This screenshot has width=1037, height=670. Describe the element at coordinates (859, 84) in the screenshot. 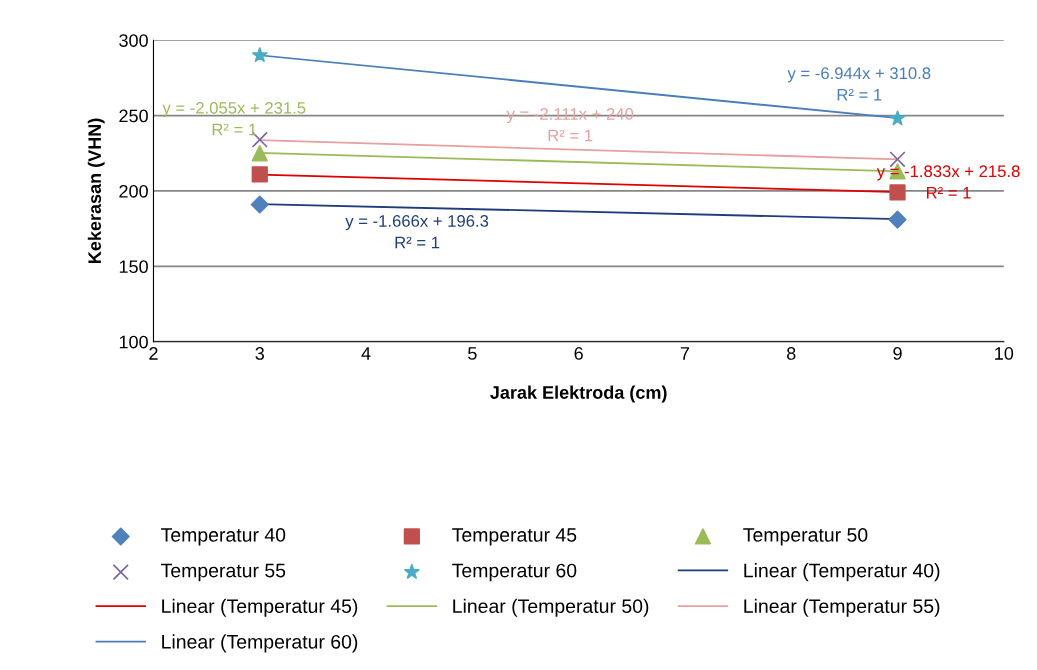

I see `annotation: y = -6.944x + 310.8 R² = 1` at that location.